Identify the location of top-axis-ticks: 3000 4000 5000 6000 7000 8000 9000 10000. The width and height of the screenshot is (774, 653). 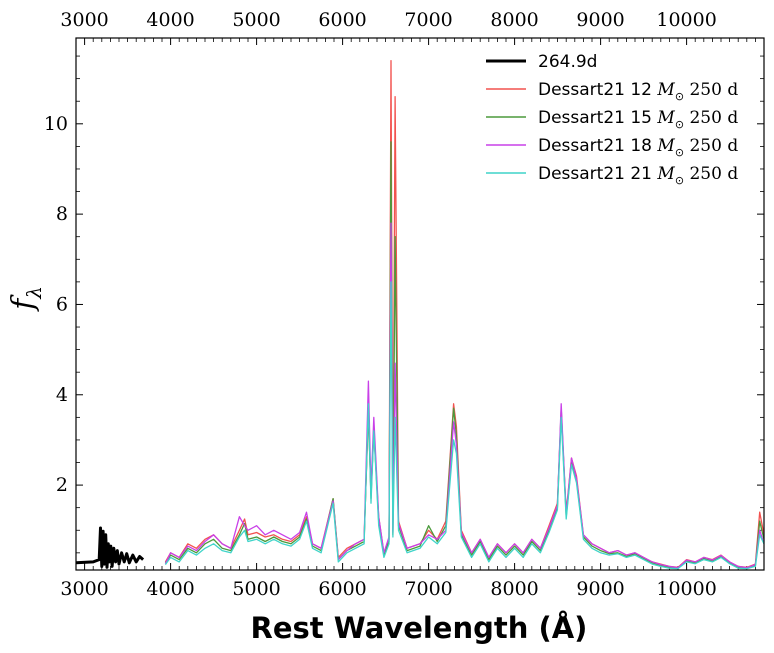
(412, 27).